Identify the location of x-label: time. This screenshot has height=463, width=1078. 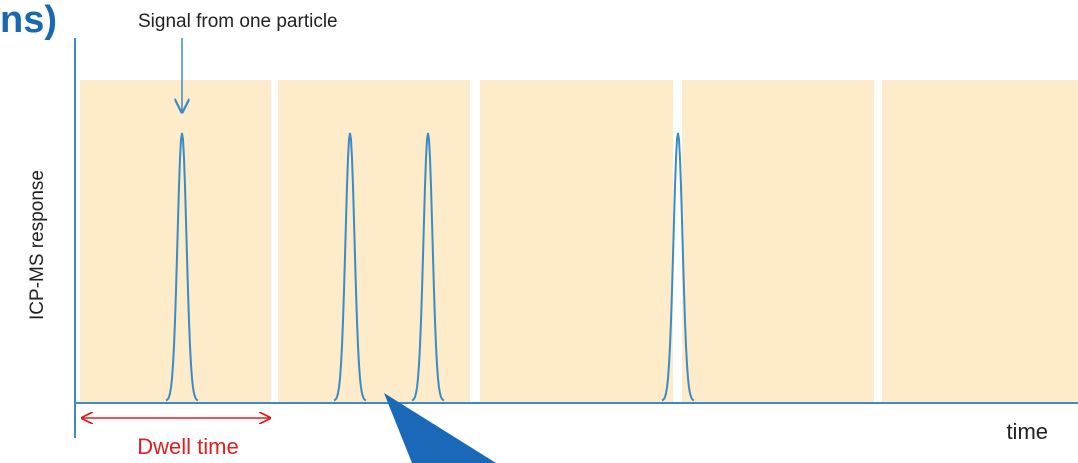
(1027, 431).